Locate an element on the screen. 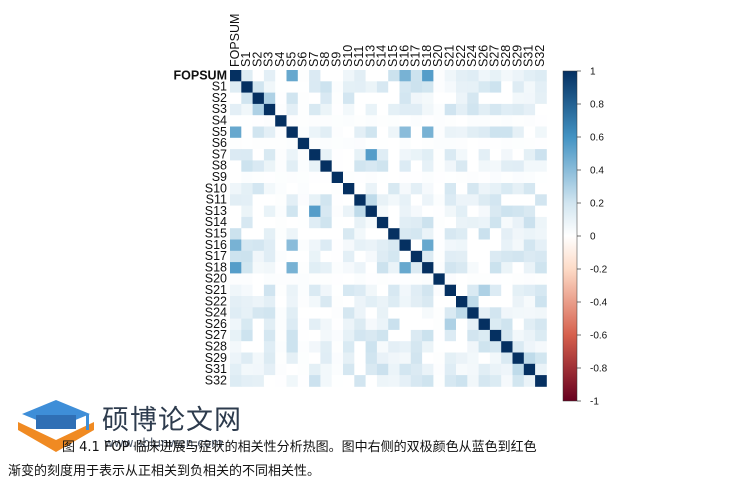 This screenshot has width=740, height=485. column-label: S8 is located at coordinates (325, 59).